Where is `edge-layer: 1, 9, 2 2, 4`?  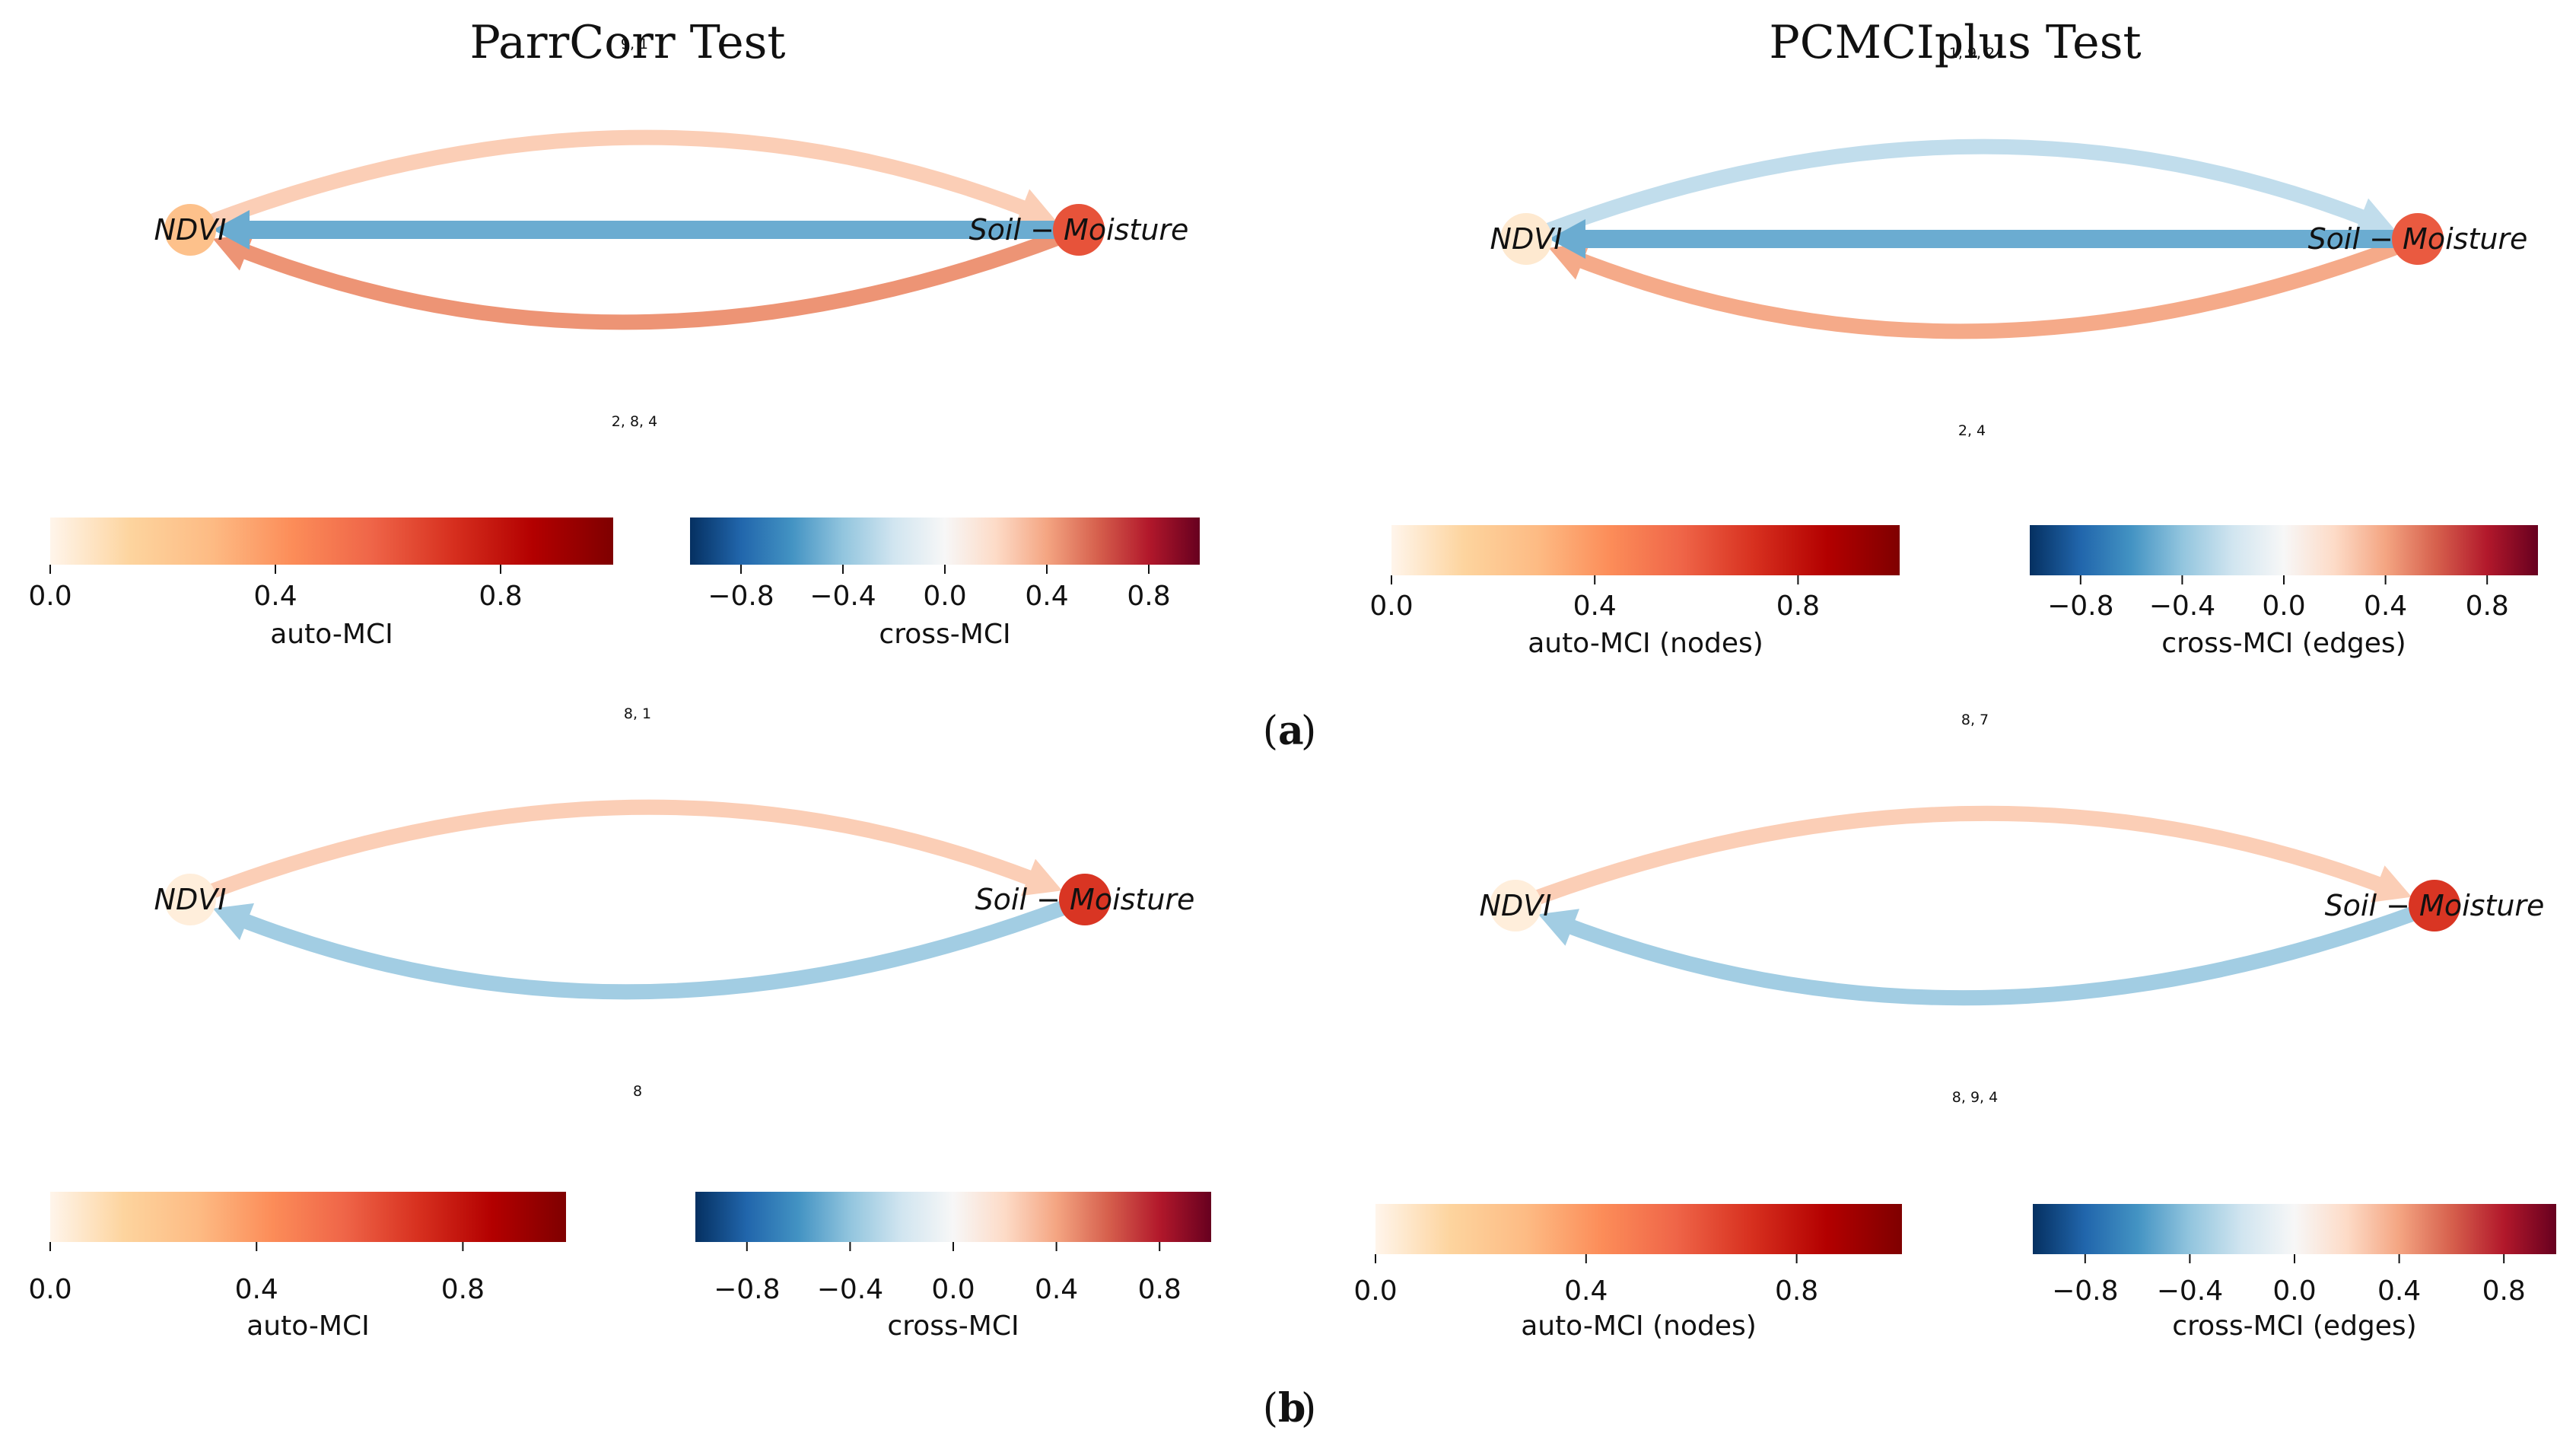 edge-layer: 1, 9, 2 2, 4 is located at coordinates (1972, 242).